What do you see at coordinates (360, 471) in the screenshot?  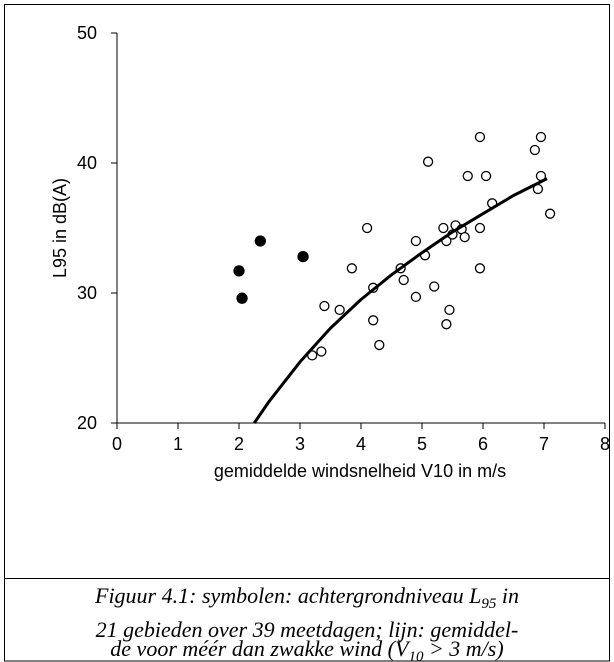 I see `x-axis-label: gemiddelde windsnelheid V10 in m/s` at bounding box center [360, 471].